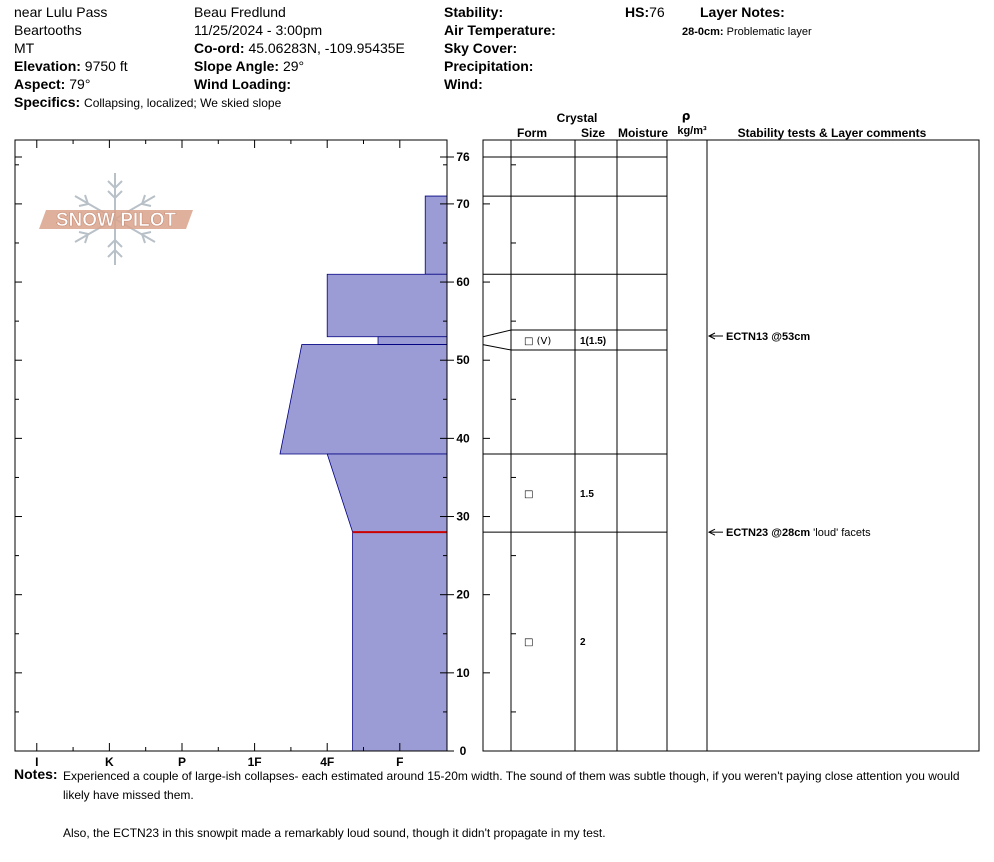 The height and width of the screenshot is (862, 994). What do you see at coordinates (583, 642) in the screenshot?
I see `grain-size: 2` at bounding box center [583, 642].